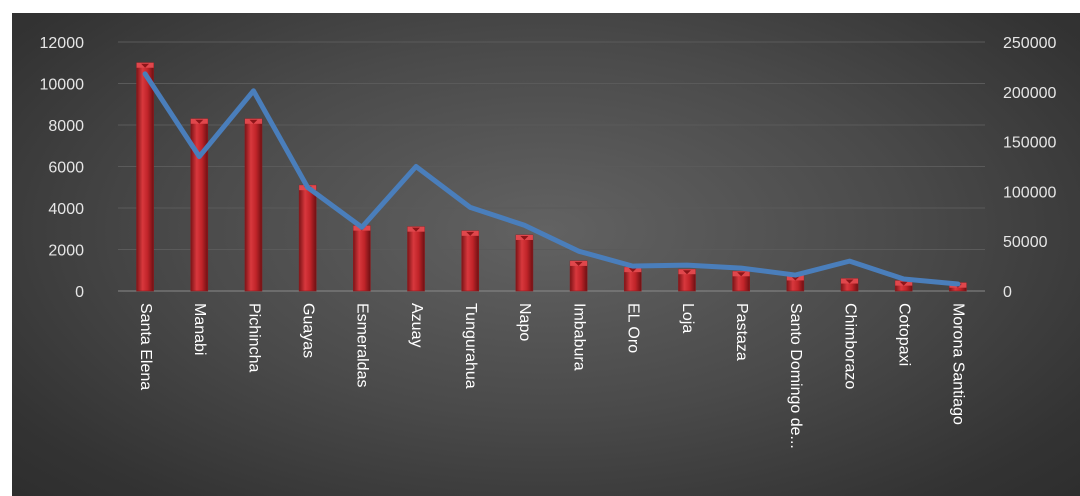 The width and height of the screenshot is (1080, 496). I want to click on category-label: Loja, so click(687, 318).